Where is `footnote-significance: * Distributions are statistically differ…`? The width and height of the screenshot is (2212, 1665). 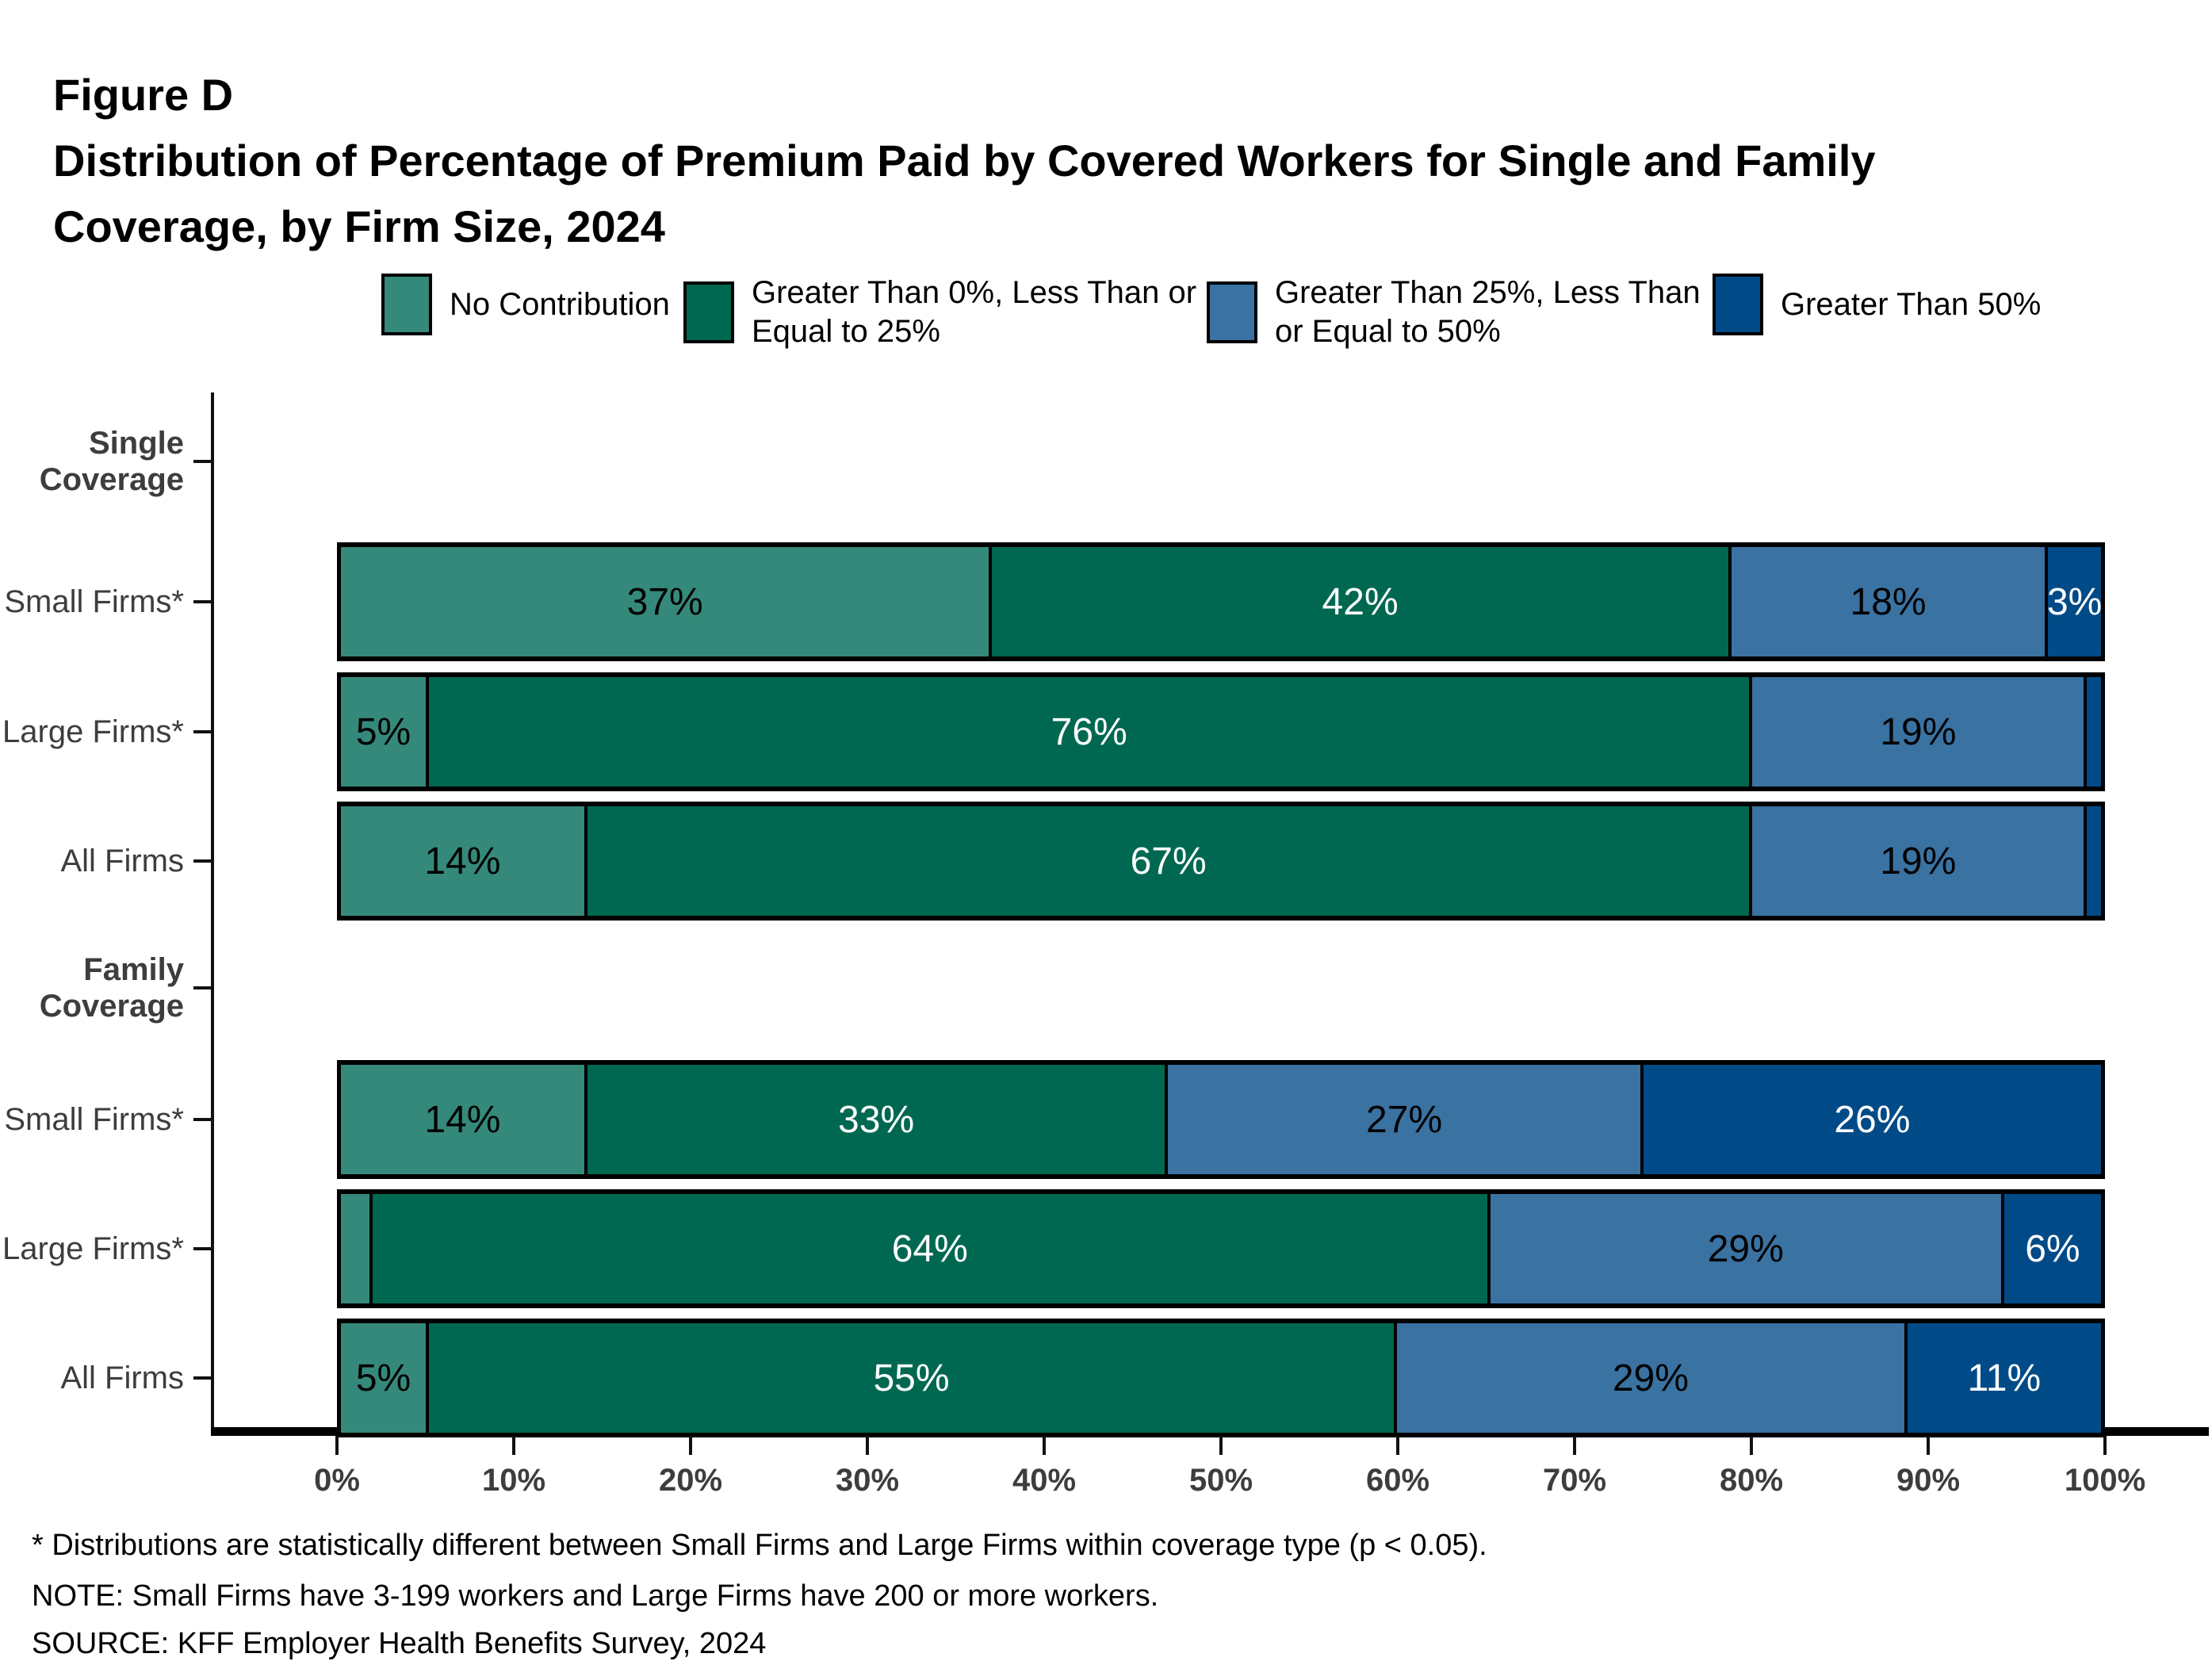
footnote-significance: * Distributions are statistically differ… is located at coordinates (759, 1545).